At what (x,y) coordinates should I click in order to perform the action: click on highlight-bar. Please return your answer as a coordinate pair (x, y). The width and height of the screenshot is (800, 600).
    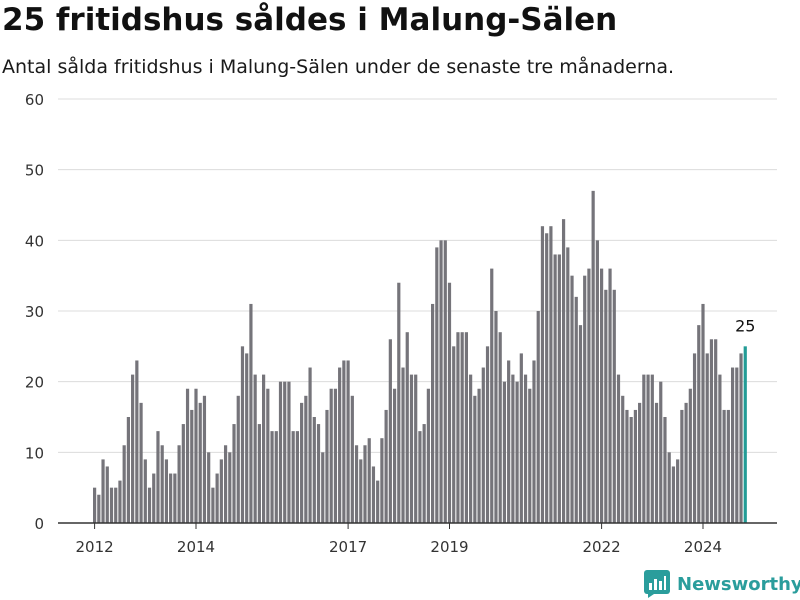
    Looking at the image, I should click on (745, 434).